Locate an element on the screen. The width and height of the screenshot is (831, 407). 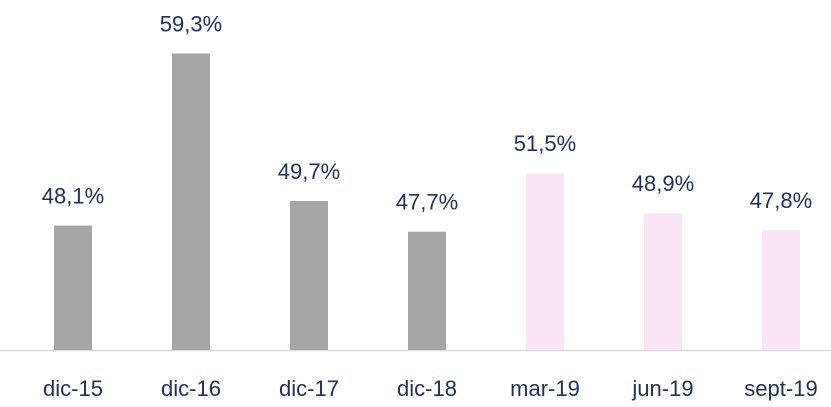
x-tick-label: jun-19 is located at coordinates (662, 388).